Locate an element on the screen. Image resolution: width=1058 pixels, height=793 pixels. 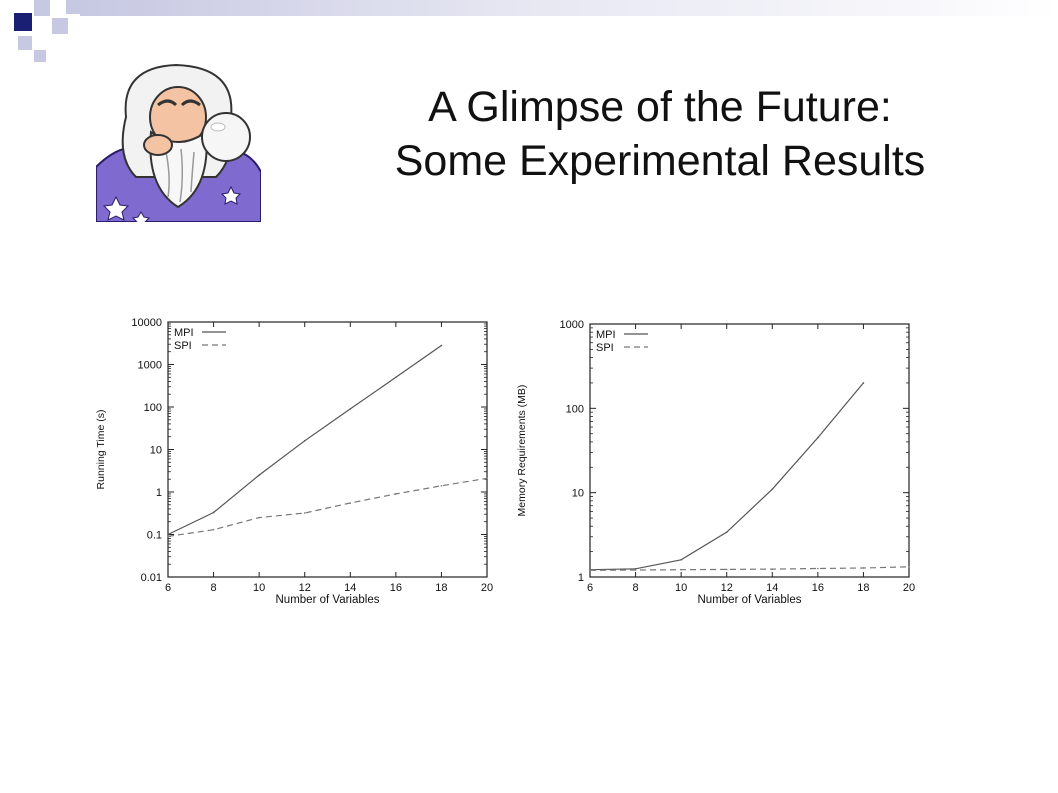
y-tick-label: 0.01 is located at coordinates (151, 578).